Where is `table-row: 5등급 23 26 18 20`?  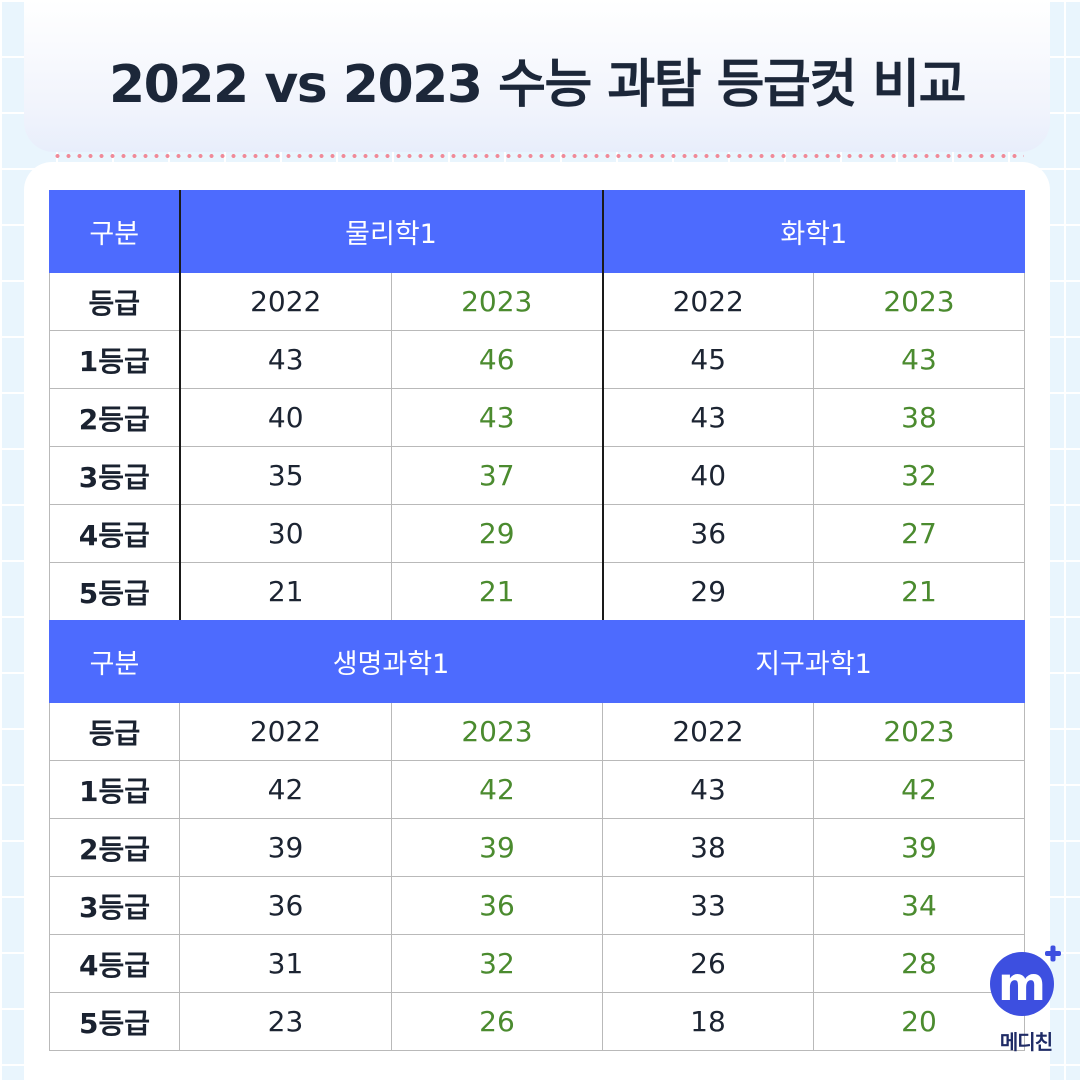 table-row: 5등급 23 26 18 20 is located at coordinates (537, 1021).